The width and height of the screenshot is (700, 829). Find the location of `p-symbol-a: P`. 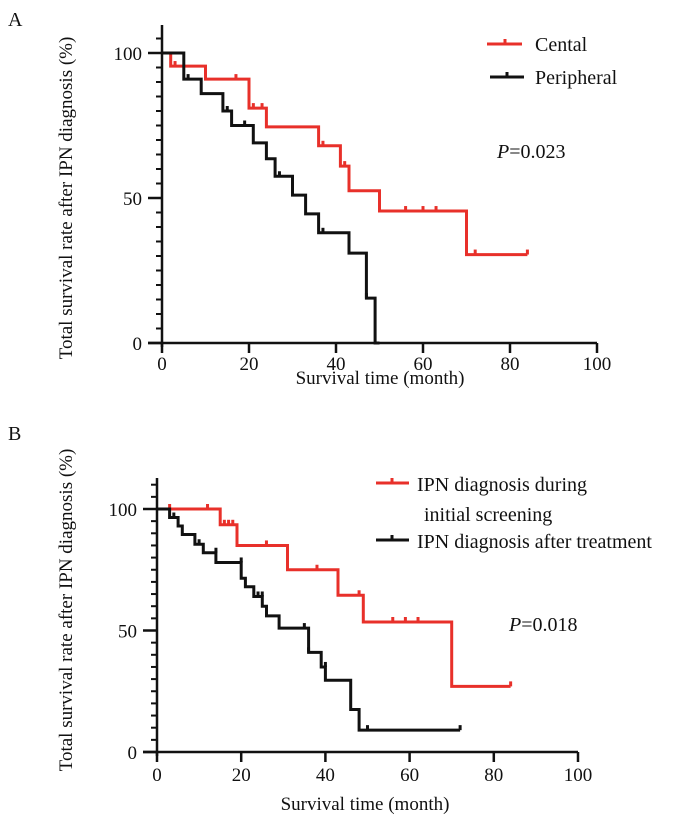

p-symbol-a: P is located at coordinates (502, 152).